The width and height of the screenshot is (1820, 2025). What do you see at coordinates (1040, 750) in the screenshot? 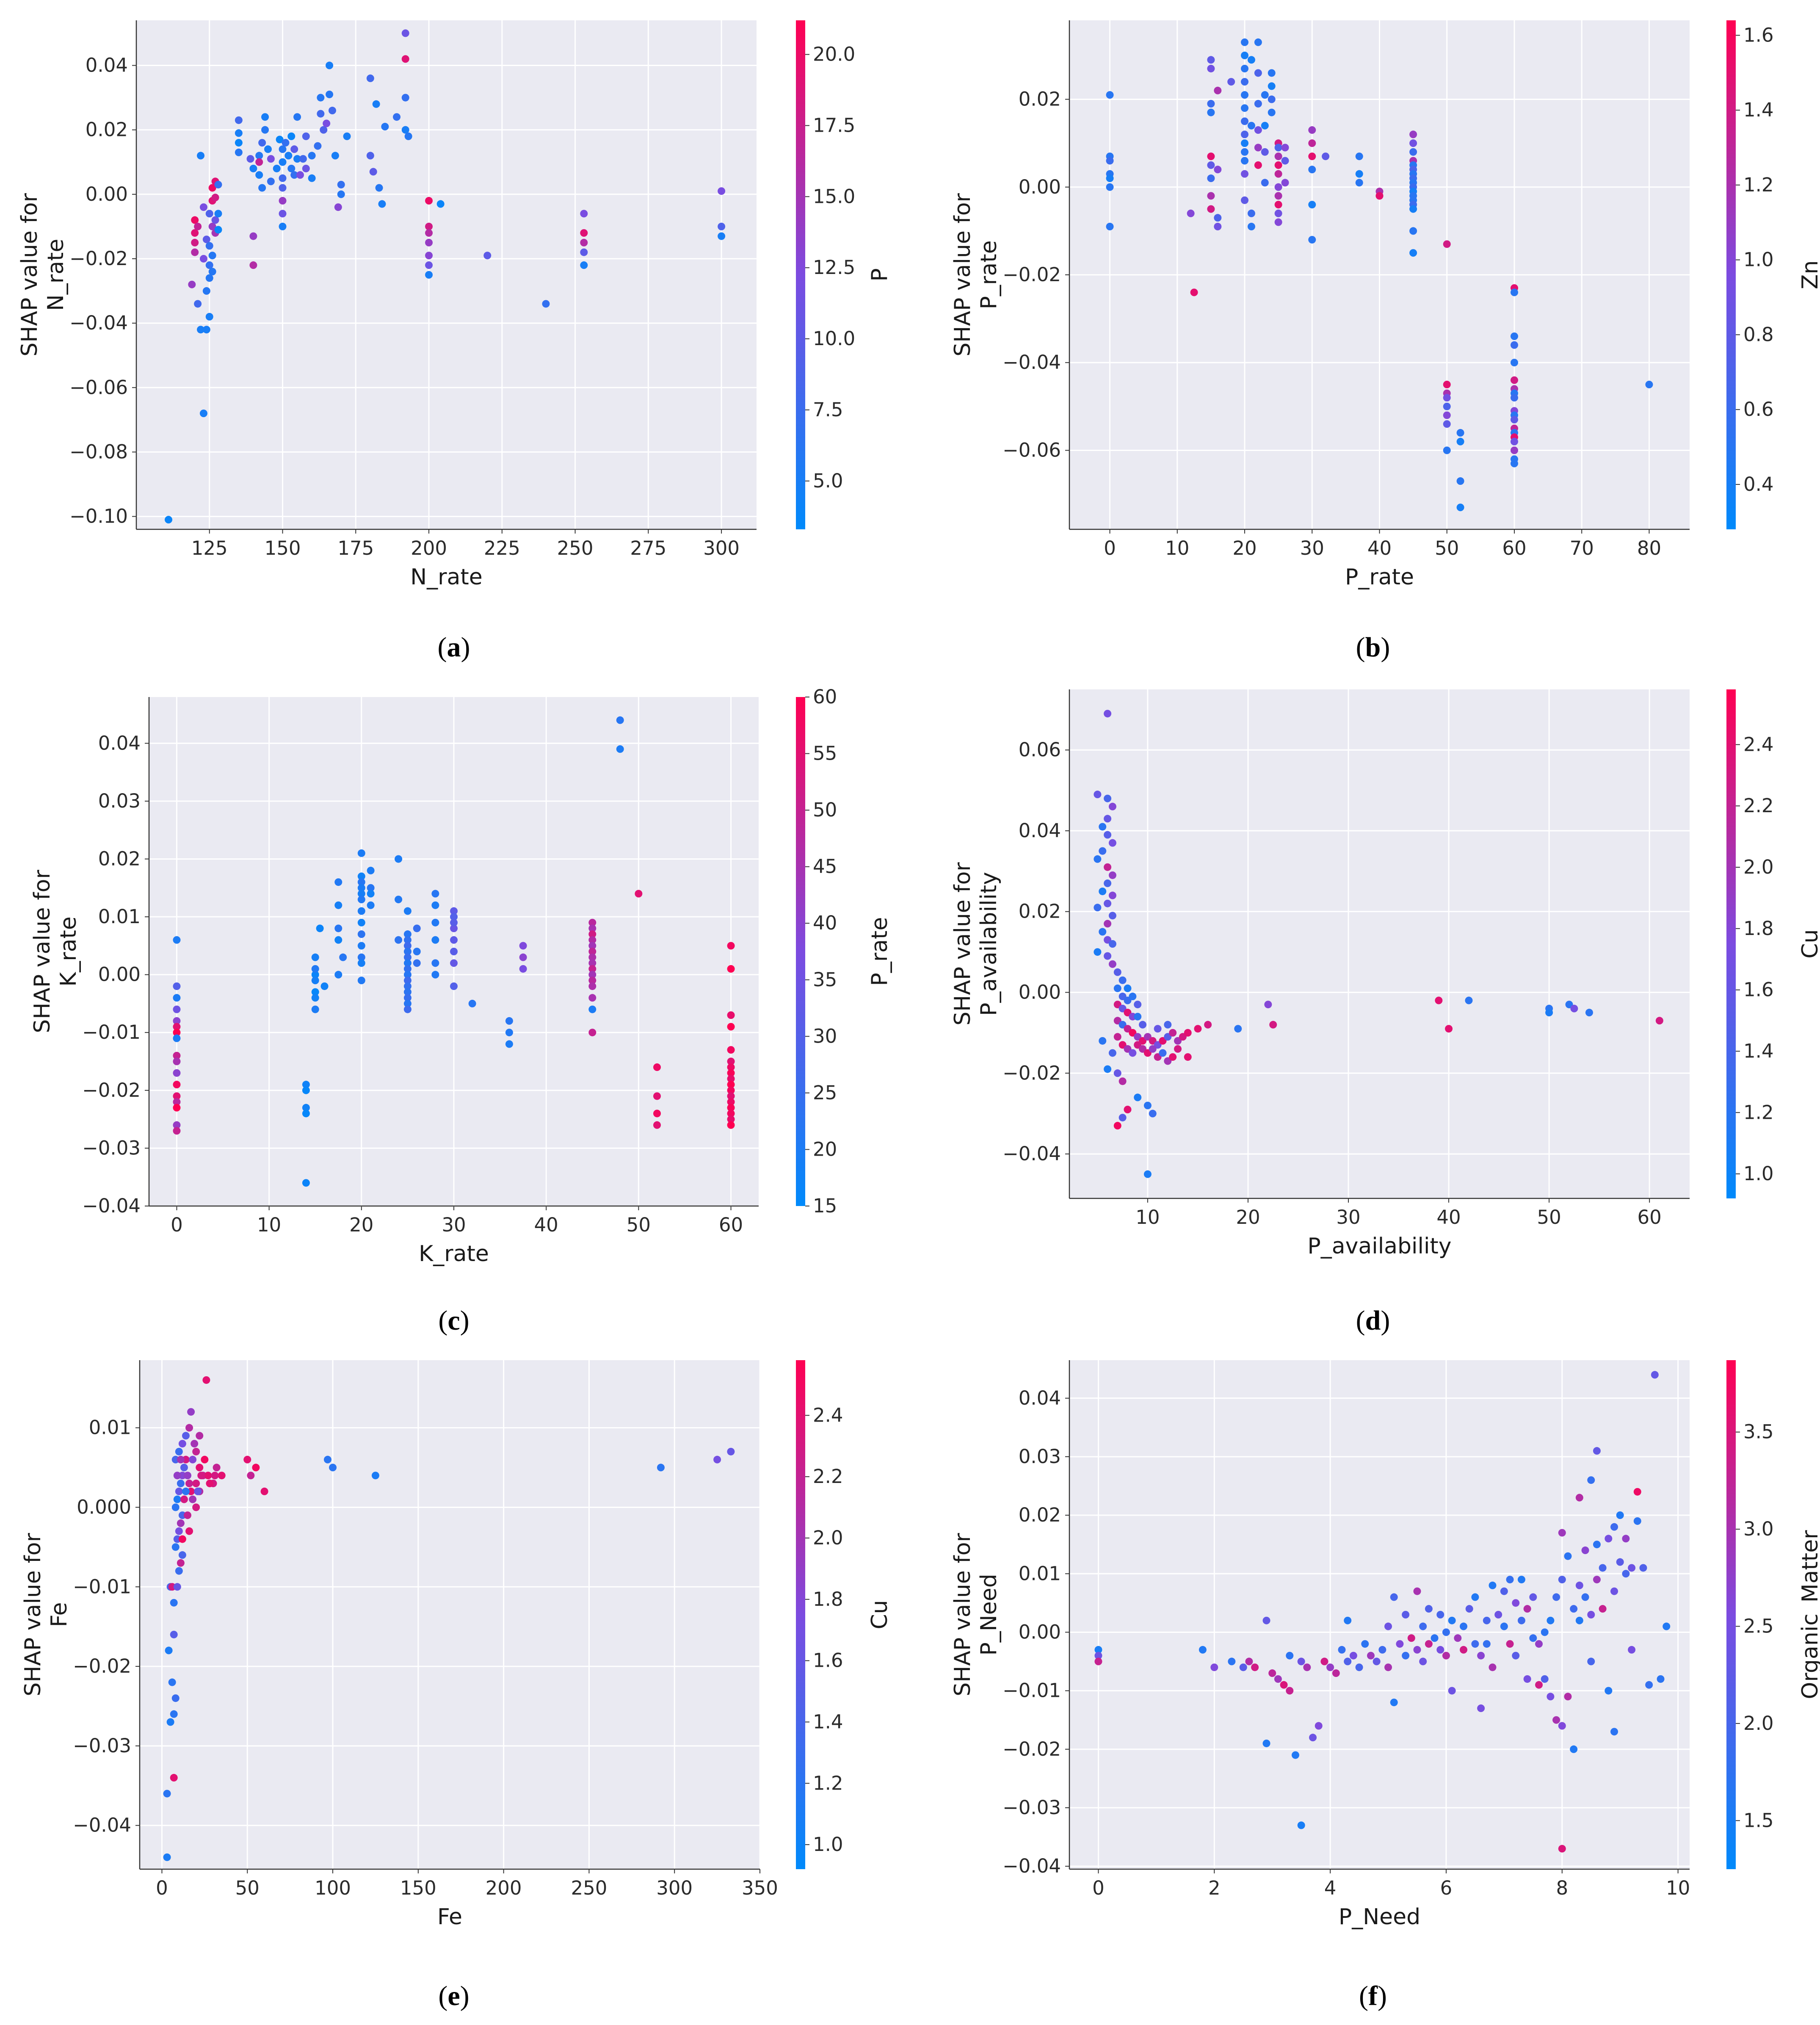
I see `y-tick-label: 0.06` at bounding box center [1040, 750].